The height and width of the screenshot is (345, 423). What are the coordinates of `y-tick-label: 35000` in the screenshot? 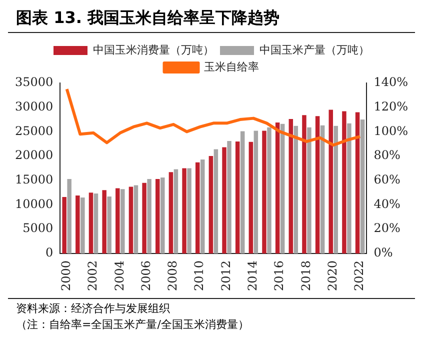 It's located at (34, 82).